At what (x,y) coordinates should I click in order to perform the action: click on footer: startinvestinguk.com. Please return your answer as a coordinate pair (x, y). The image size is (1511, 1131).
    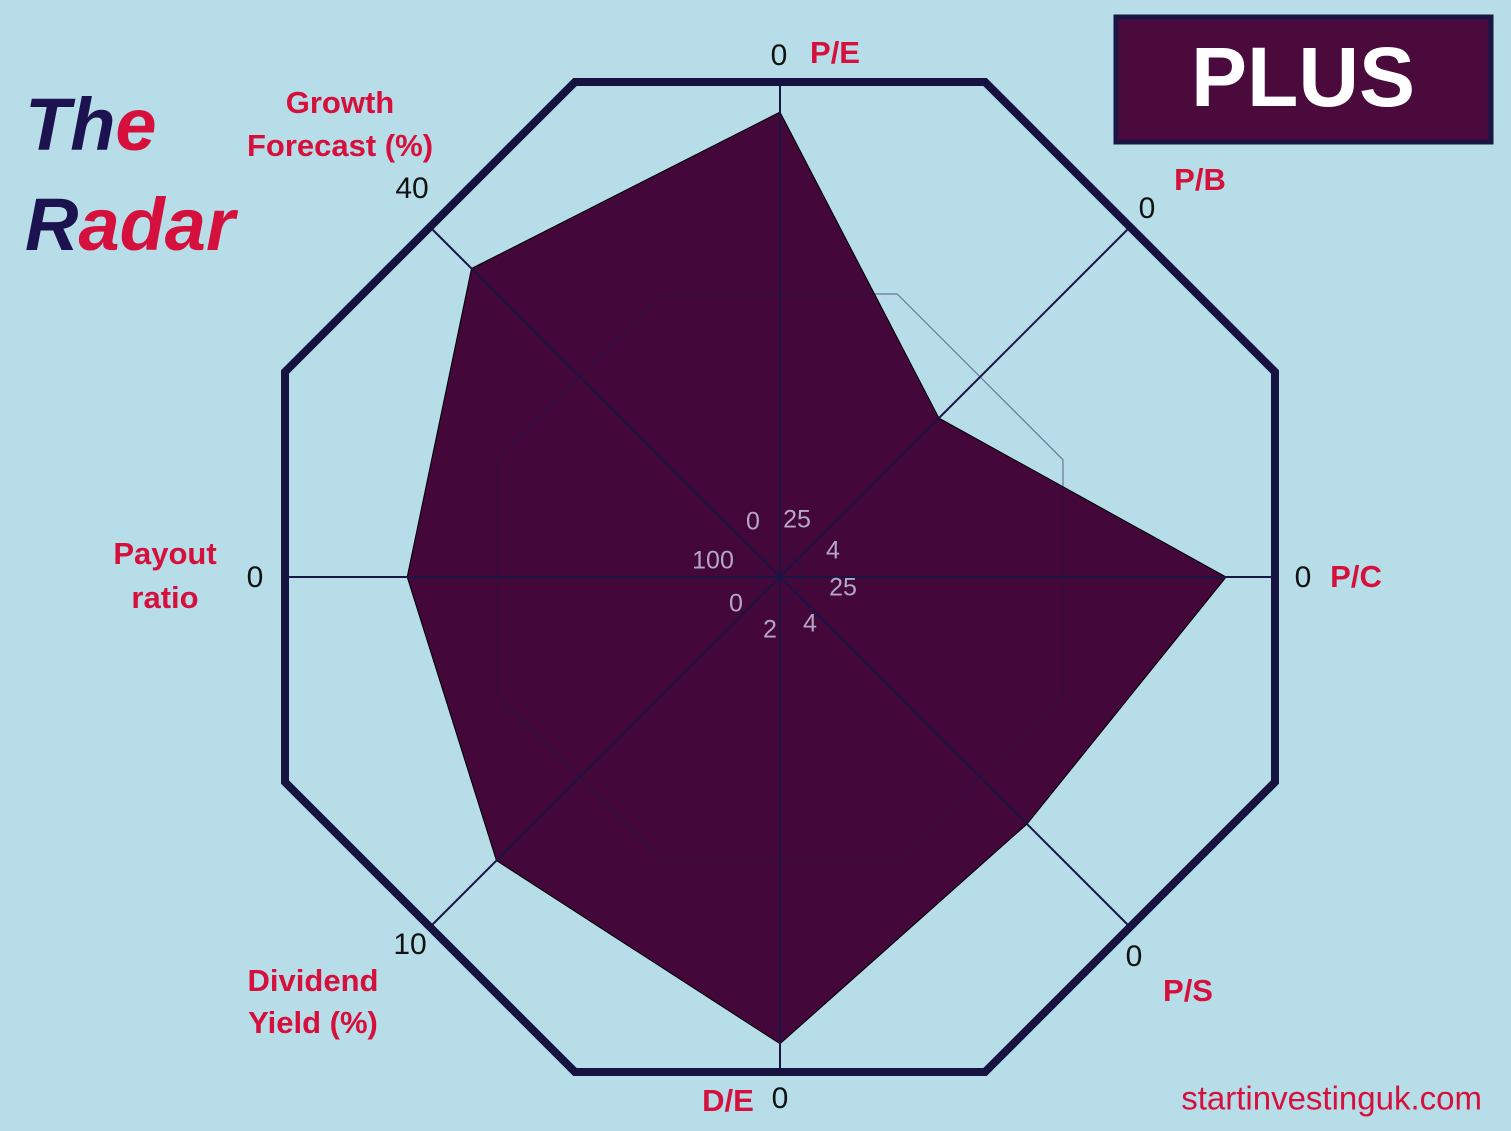
    Looking at the image, I should click on (1331, 1098).